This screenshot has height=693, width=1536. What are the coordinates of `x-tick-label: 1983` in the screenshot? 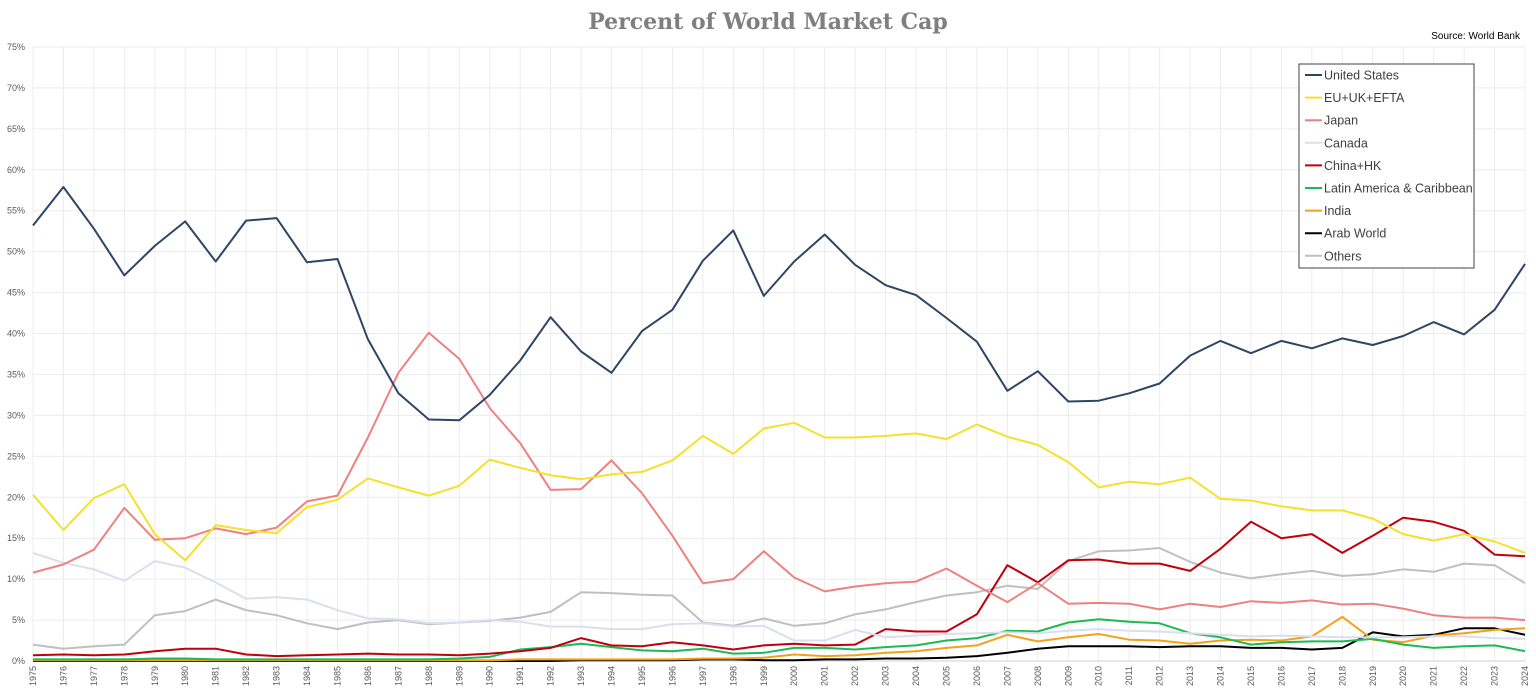 It's located at (277, 676).